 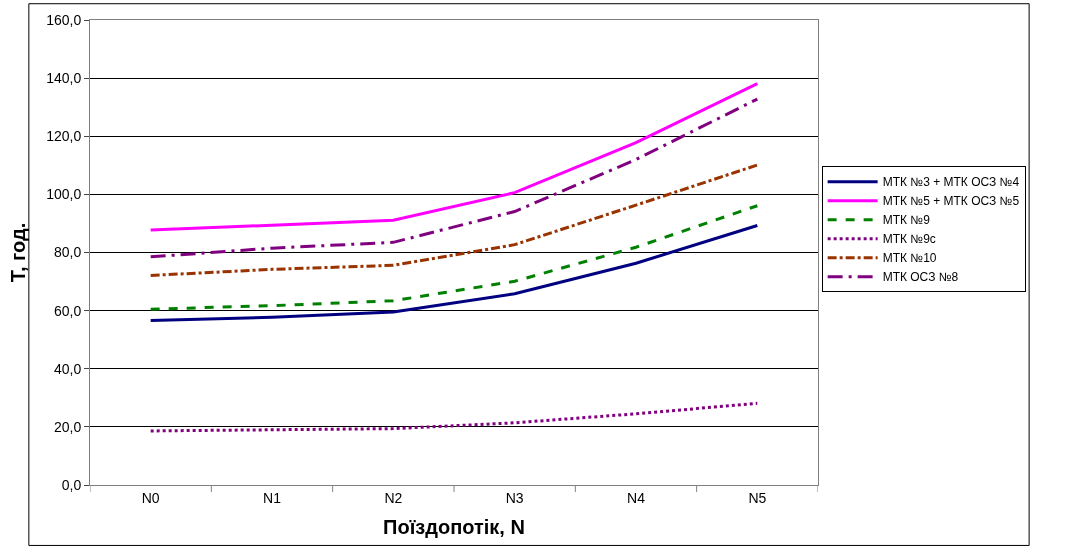 What do you see at coordinates (67, 252) in the screenshot?
I see `y-tick-label: 80,0` at bounding box center [67, 252].